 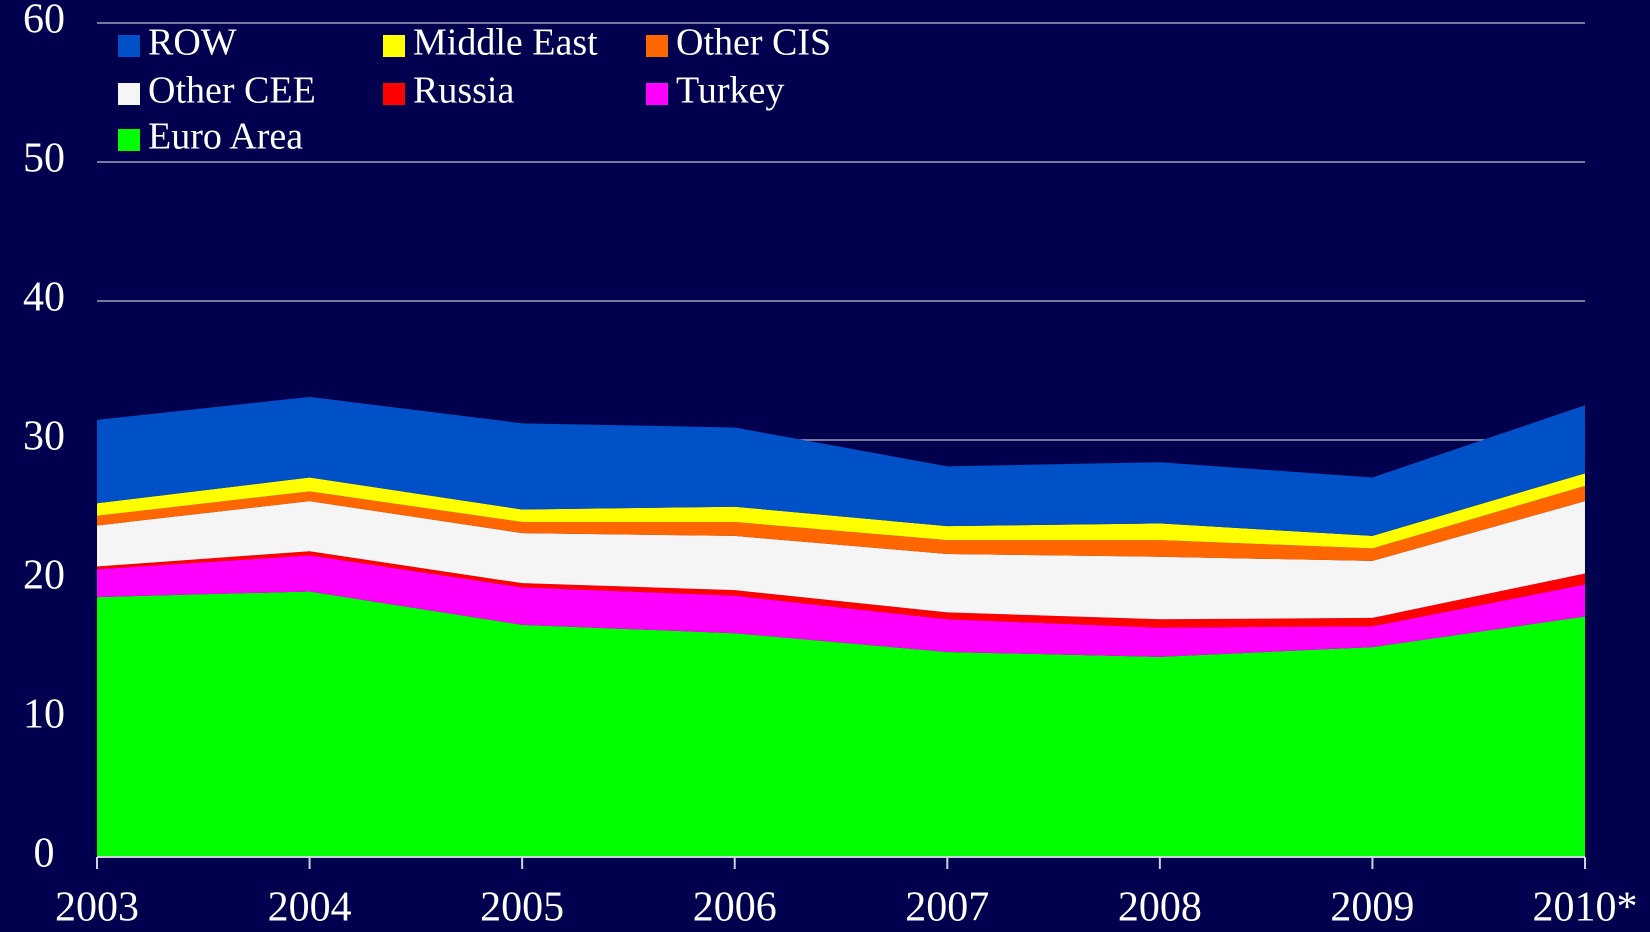 I want to click on legend-label: Middle East, so click(x=505, y=43).